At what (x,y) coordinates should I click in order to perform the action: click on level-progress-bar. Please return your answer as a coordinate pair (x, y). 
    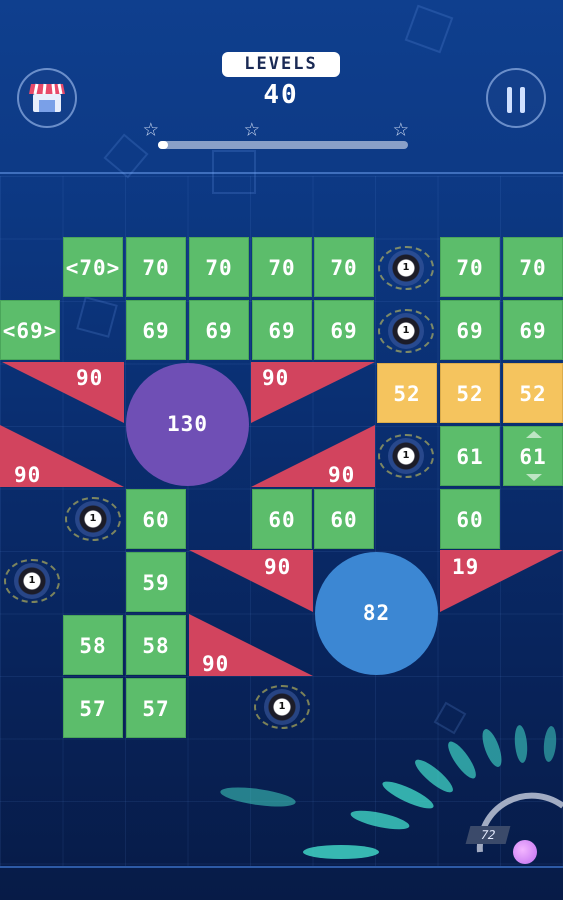
    Looking at the image, I should click on (283, 145).